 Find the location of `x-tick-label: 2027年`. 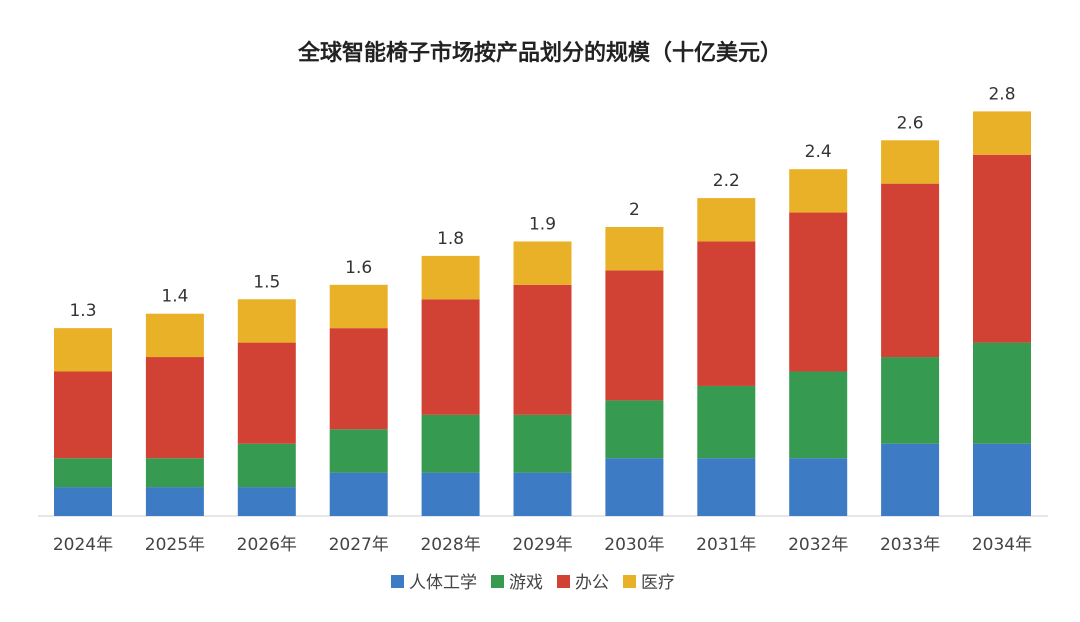

x-tick-label: 2027年 is located at coordinates (359, 545).